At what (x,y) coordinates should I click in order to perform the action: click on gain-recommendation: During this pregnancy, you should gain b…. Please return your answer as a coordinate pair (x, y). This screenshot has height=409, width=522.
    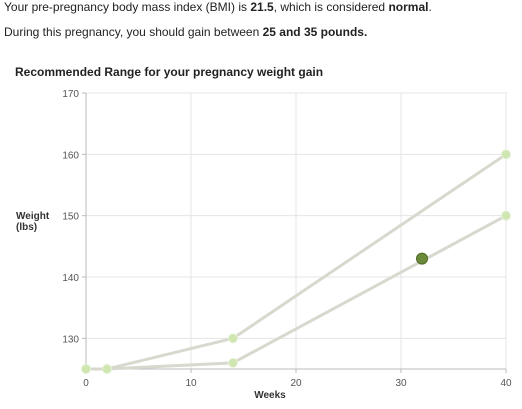
    Looking at the image, I should click on (185, 32).